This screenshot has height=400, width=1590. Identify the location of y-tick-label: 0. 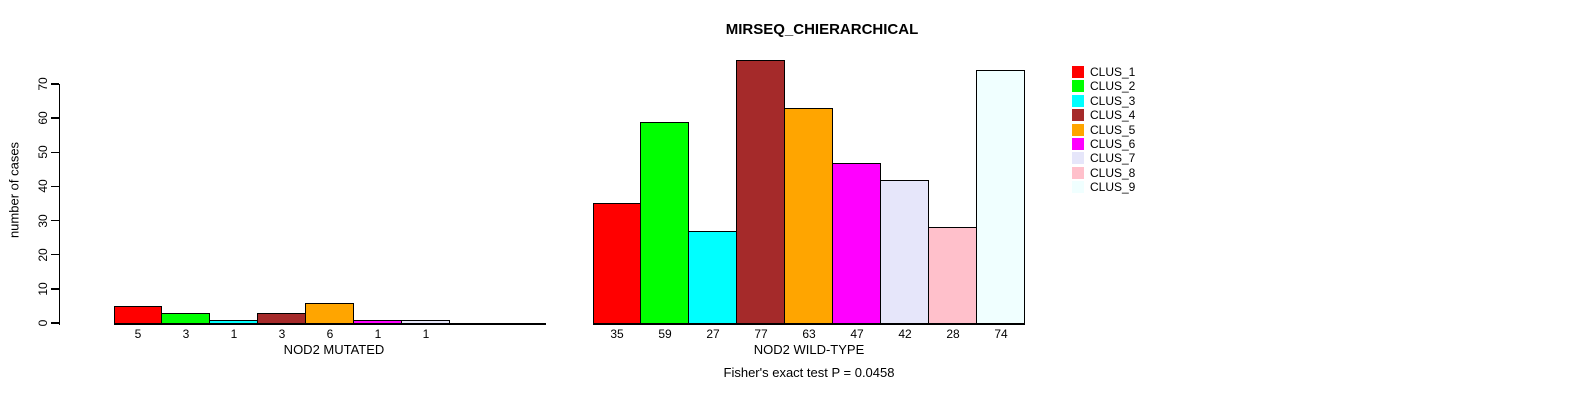
(43, 323).